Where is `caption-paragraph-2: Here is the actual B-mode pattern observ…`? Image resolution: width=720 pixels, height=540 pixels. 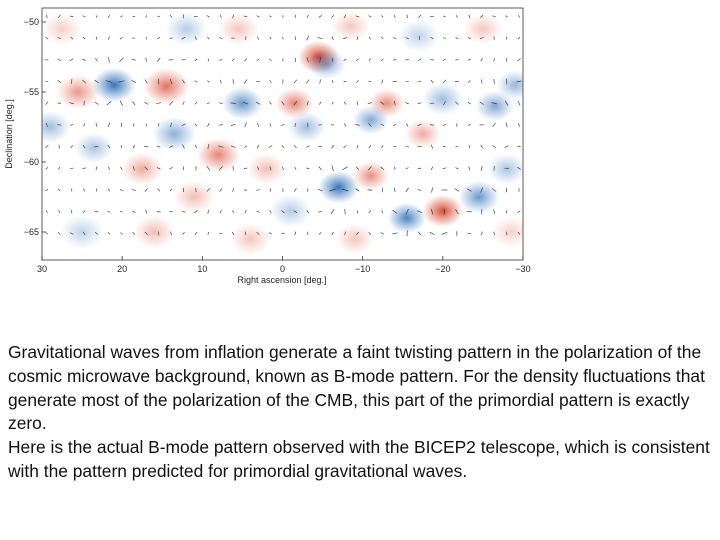 caption-paragraph-2: Here is the actual B-mode pattern observ… is located at coordinates (359, 459).